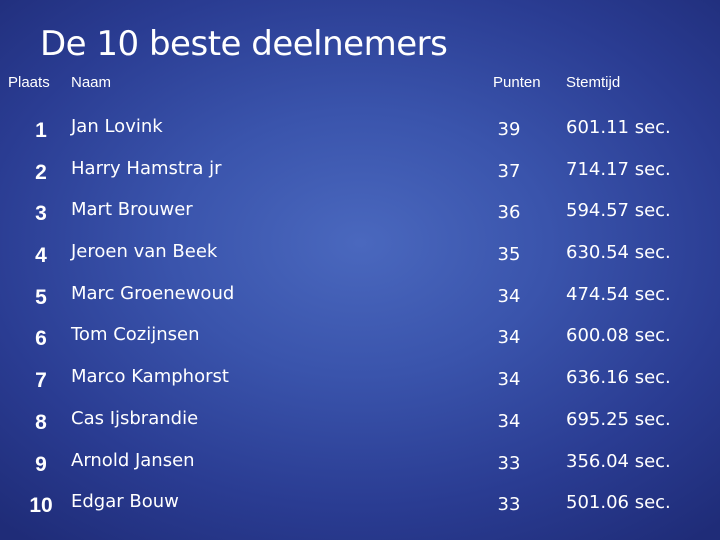 The width and height of the screenshot is (720, 540). Describe the element at coordinates (618, 461) in the screenshot. I see `time-cell: 356.04 sec.` at that location.